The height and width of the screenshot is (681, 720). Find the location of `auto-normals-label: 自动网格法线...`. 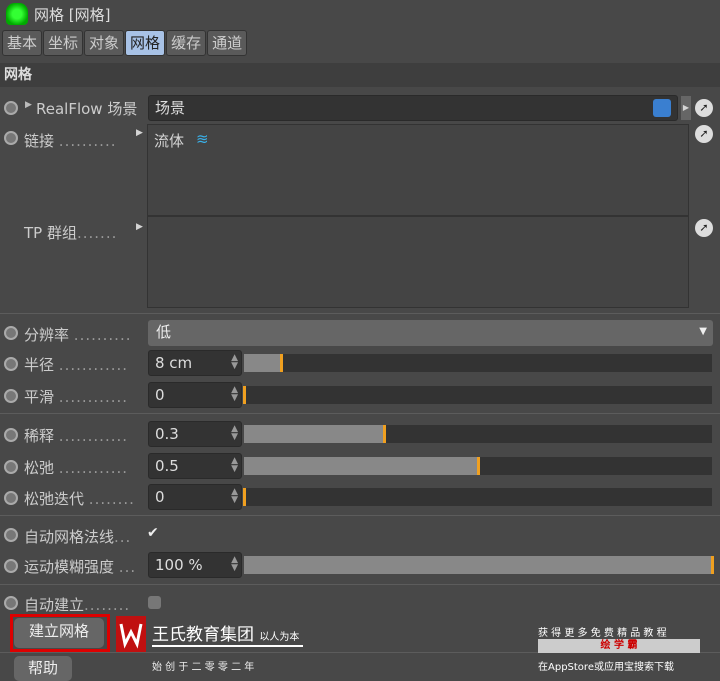

auto-normals-label: 自动网格法线... is located at coordinates (78, 537).